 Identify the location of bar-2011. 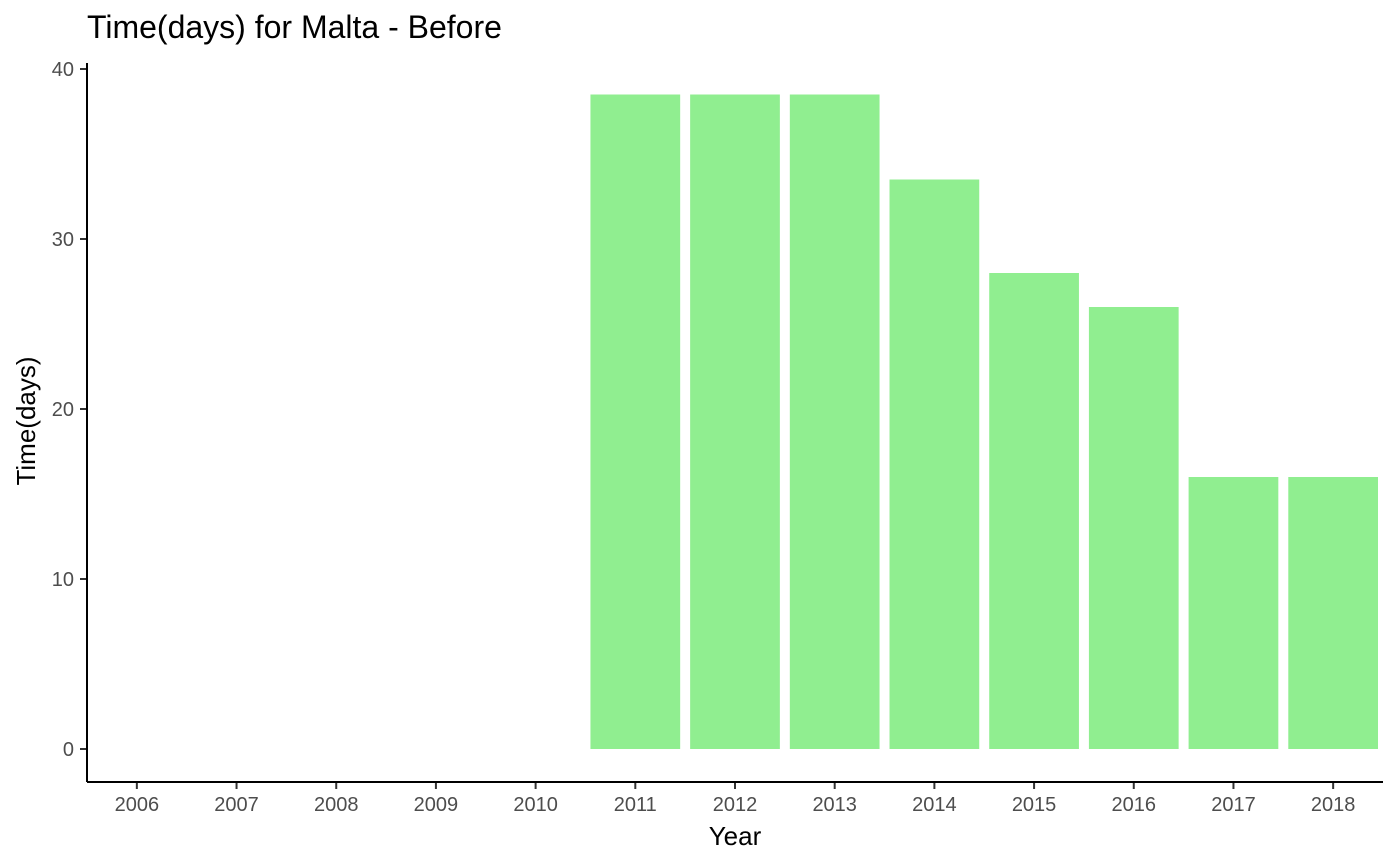
(635, 421).